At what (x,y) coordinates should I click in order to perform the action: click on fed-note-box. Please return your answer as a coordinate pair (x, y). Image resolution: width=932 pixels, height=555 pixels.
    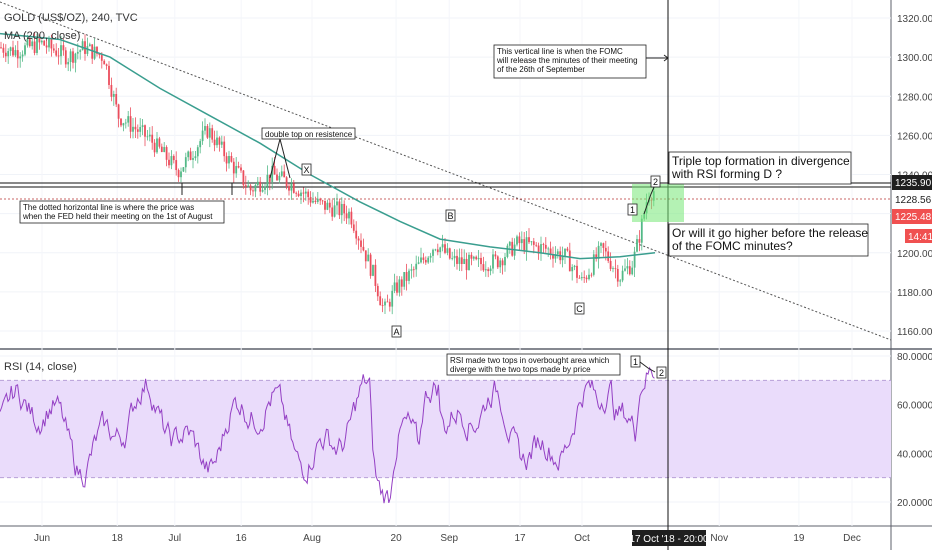
    Looking at the image, I should click on (122, 212).